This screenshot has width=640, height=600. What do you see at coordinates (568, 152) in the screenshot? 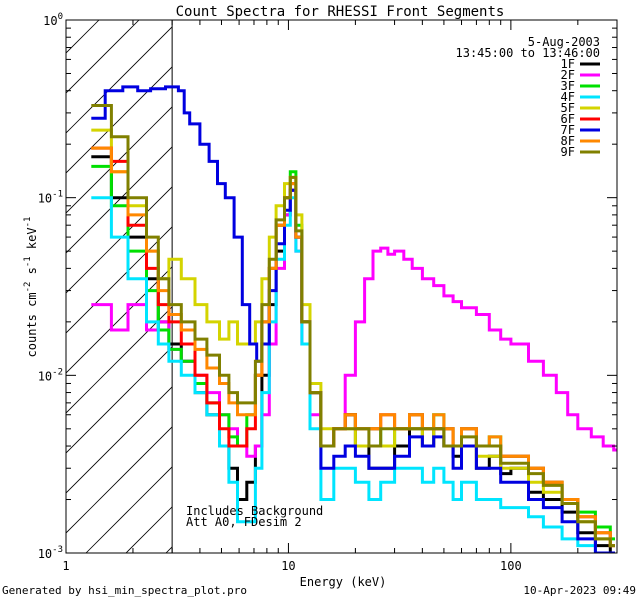
I see `legend-label-9F: 9F` at bounding box center [568, 152].